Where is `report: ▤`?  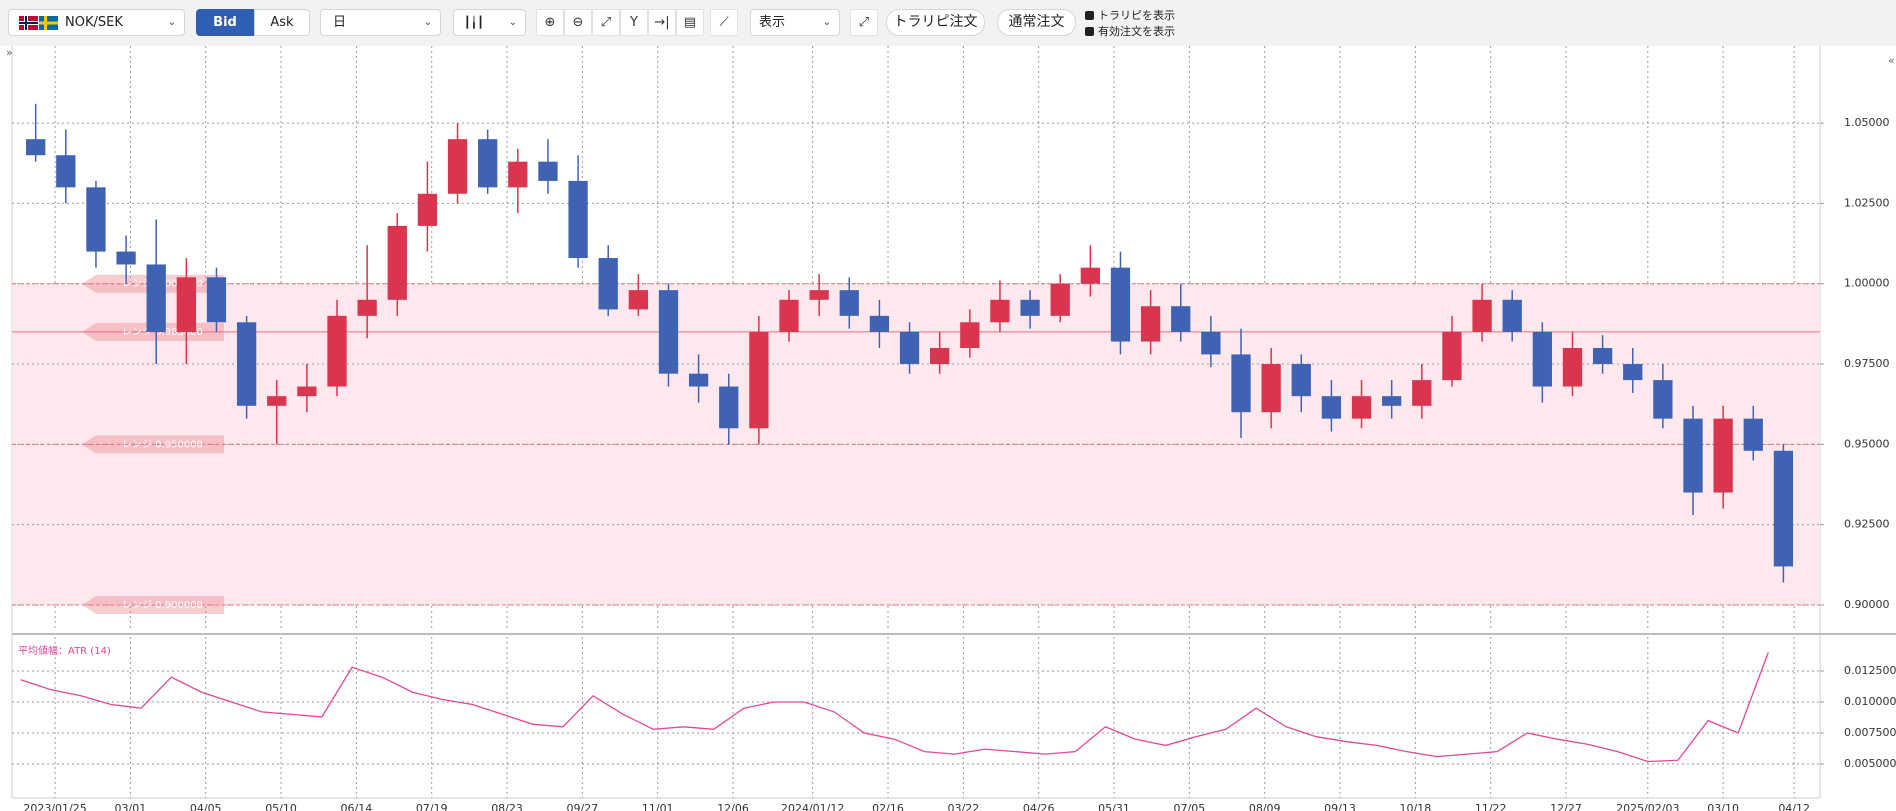
report: ▤ is located at coordinates (690, 22).